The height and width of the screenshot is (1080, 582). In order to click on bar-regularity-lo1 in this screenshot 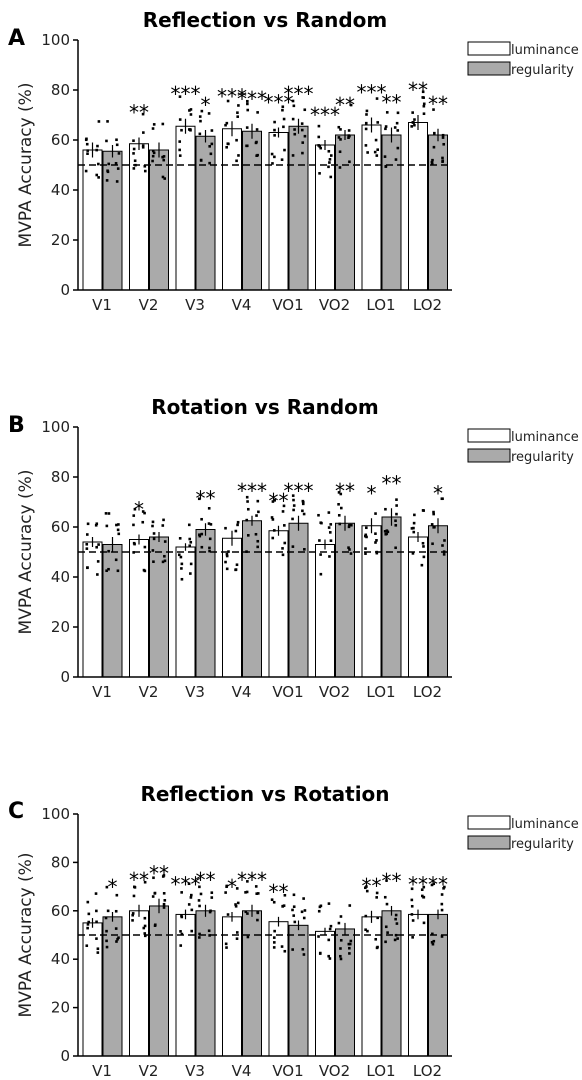, I will do `click(391, 212)`.